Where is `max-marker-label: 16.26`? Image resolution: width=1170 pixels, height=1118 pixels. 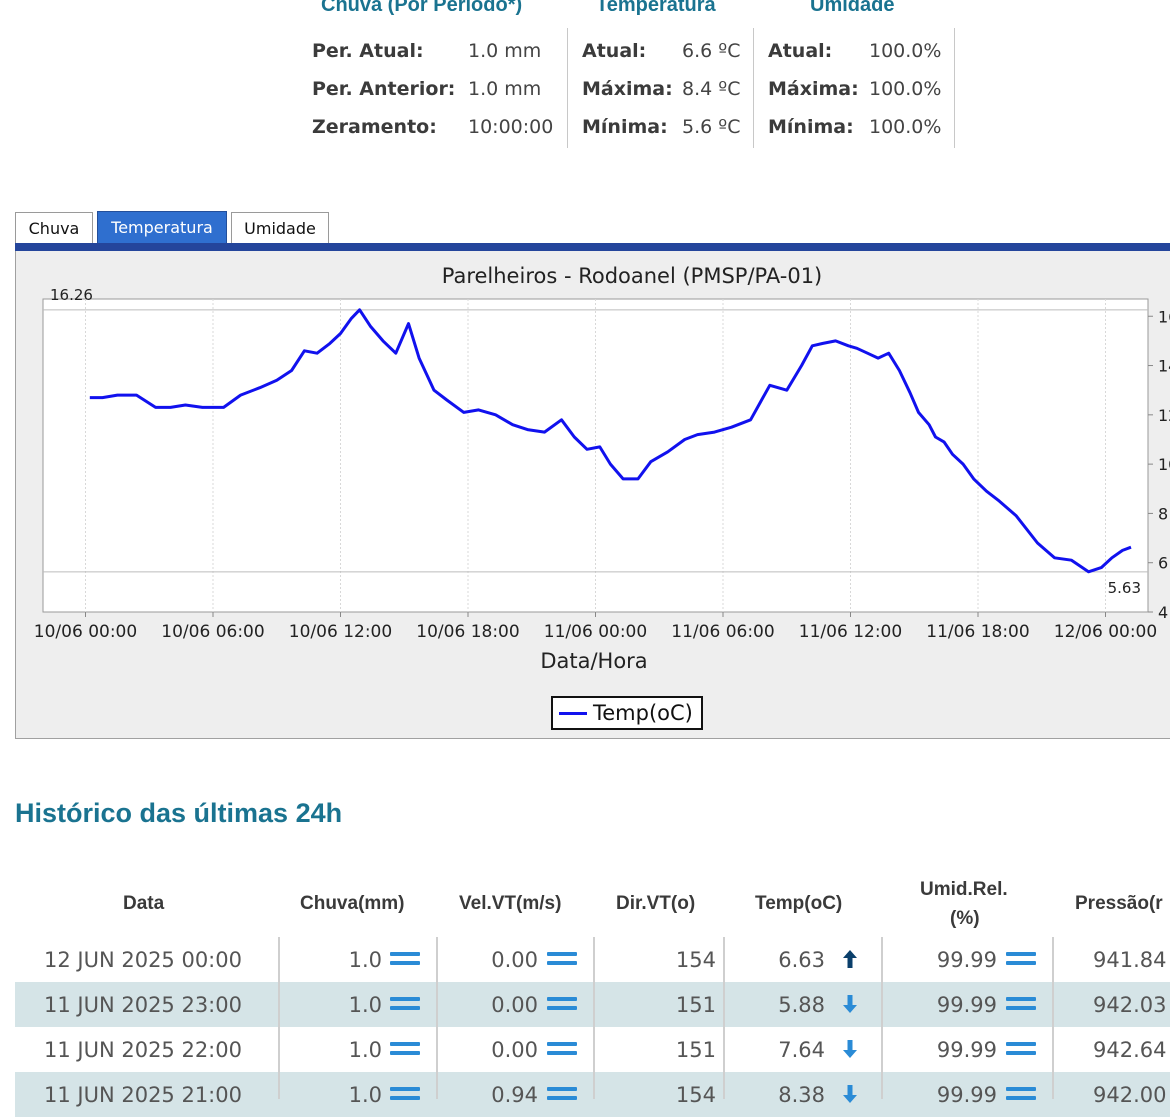 max-marker-label: 16.26 is located at coordinates (71, 295).